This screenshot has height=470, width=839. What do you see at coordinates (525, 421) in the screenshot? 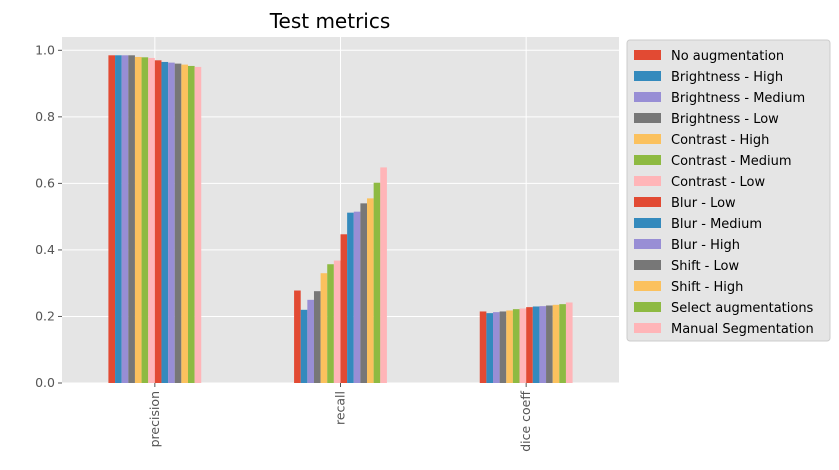
I see `x-tick-label: dice coeff` at bounding box center [525, 421].